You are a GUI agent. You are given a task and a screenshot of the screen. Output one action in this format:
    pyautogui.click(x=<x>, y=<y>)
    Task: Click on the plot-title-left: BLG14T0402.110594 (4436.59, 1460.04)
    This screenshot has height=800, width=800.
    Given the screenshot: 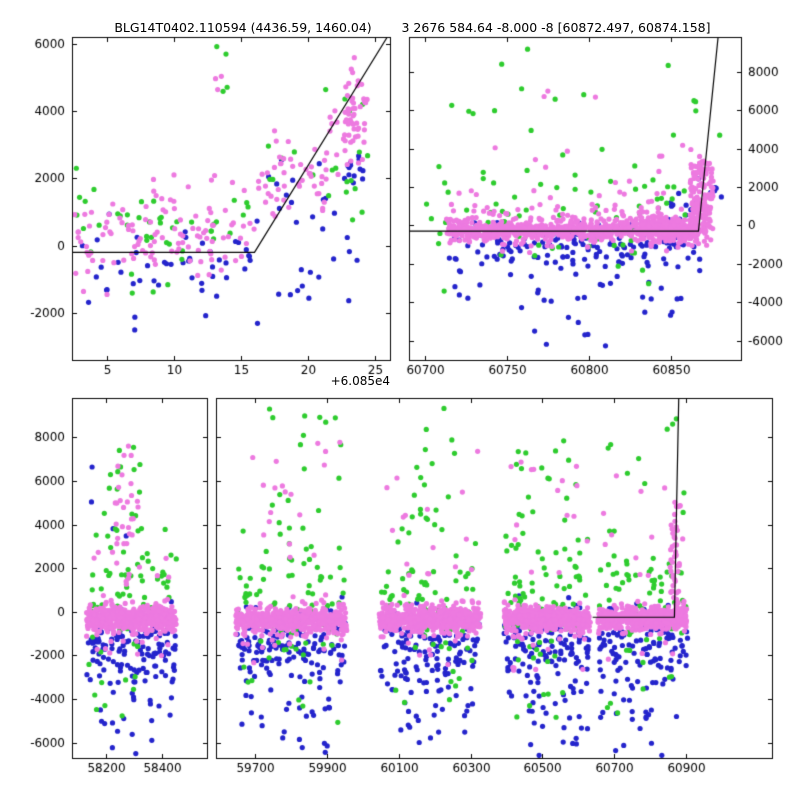 What is the action you would take?
    pyautogui.click(x=243, y=27)
    